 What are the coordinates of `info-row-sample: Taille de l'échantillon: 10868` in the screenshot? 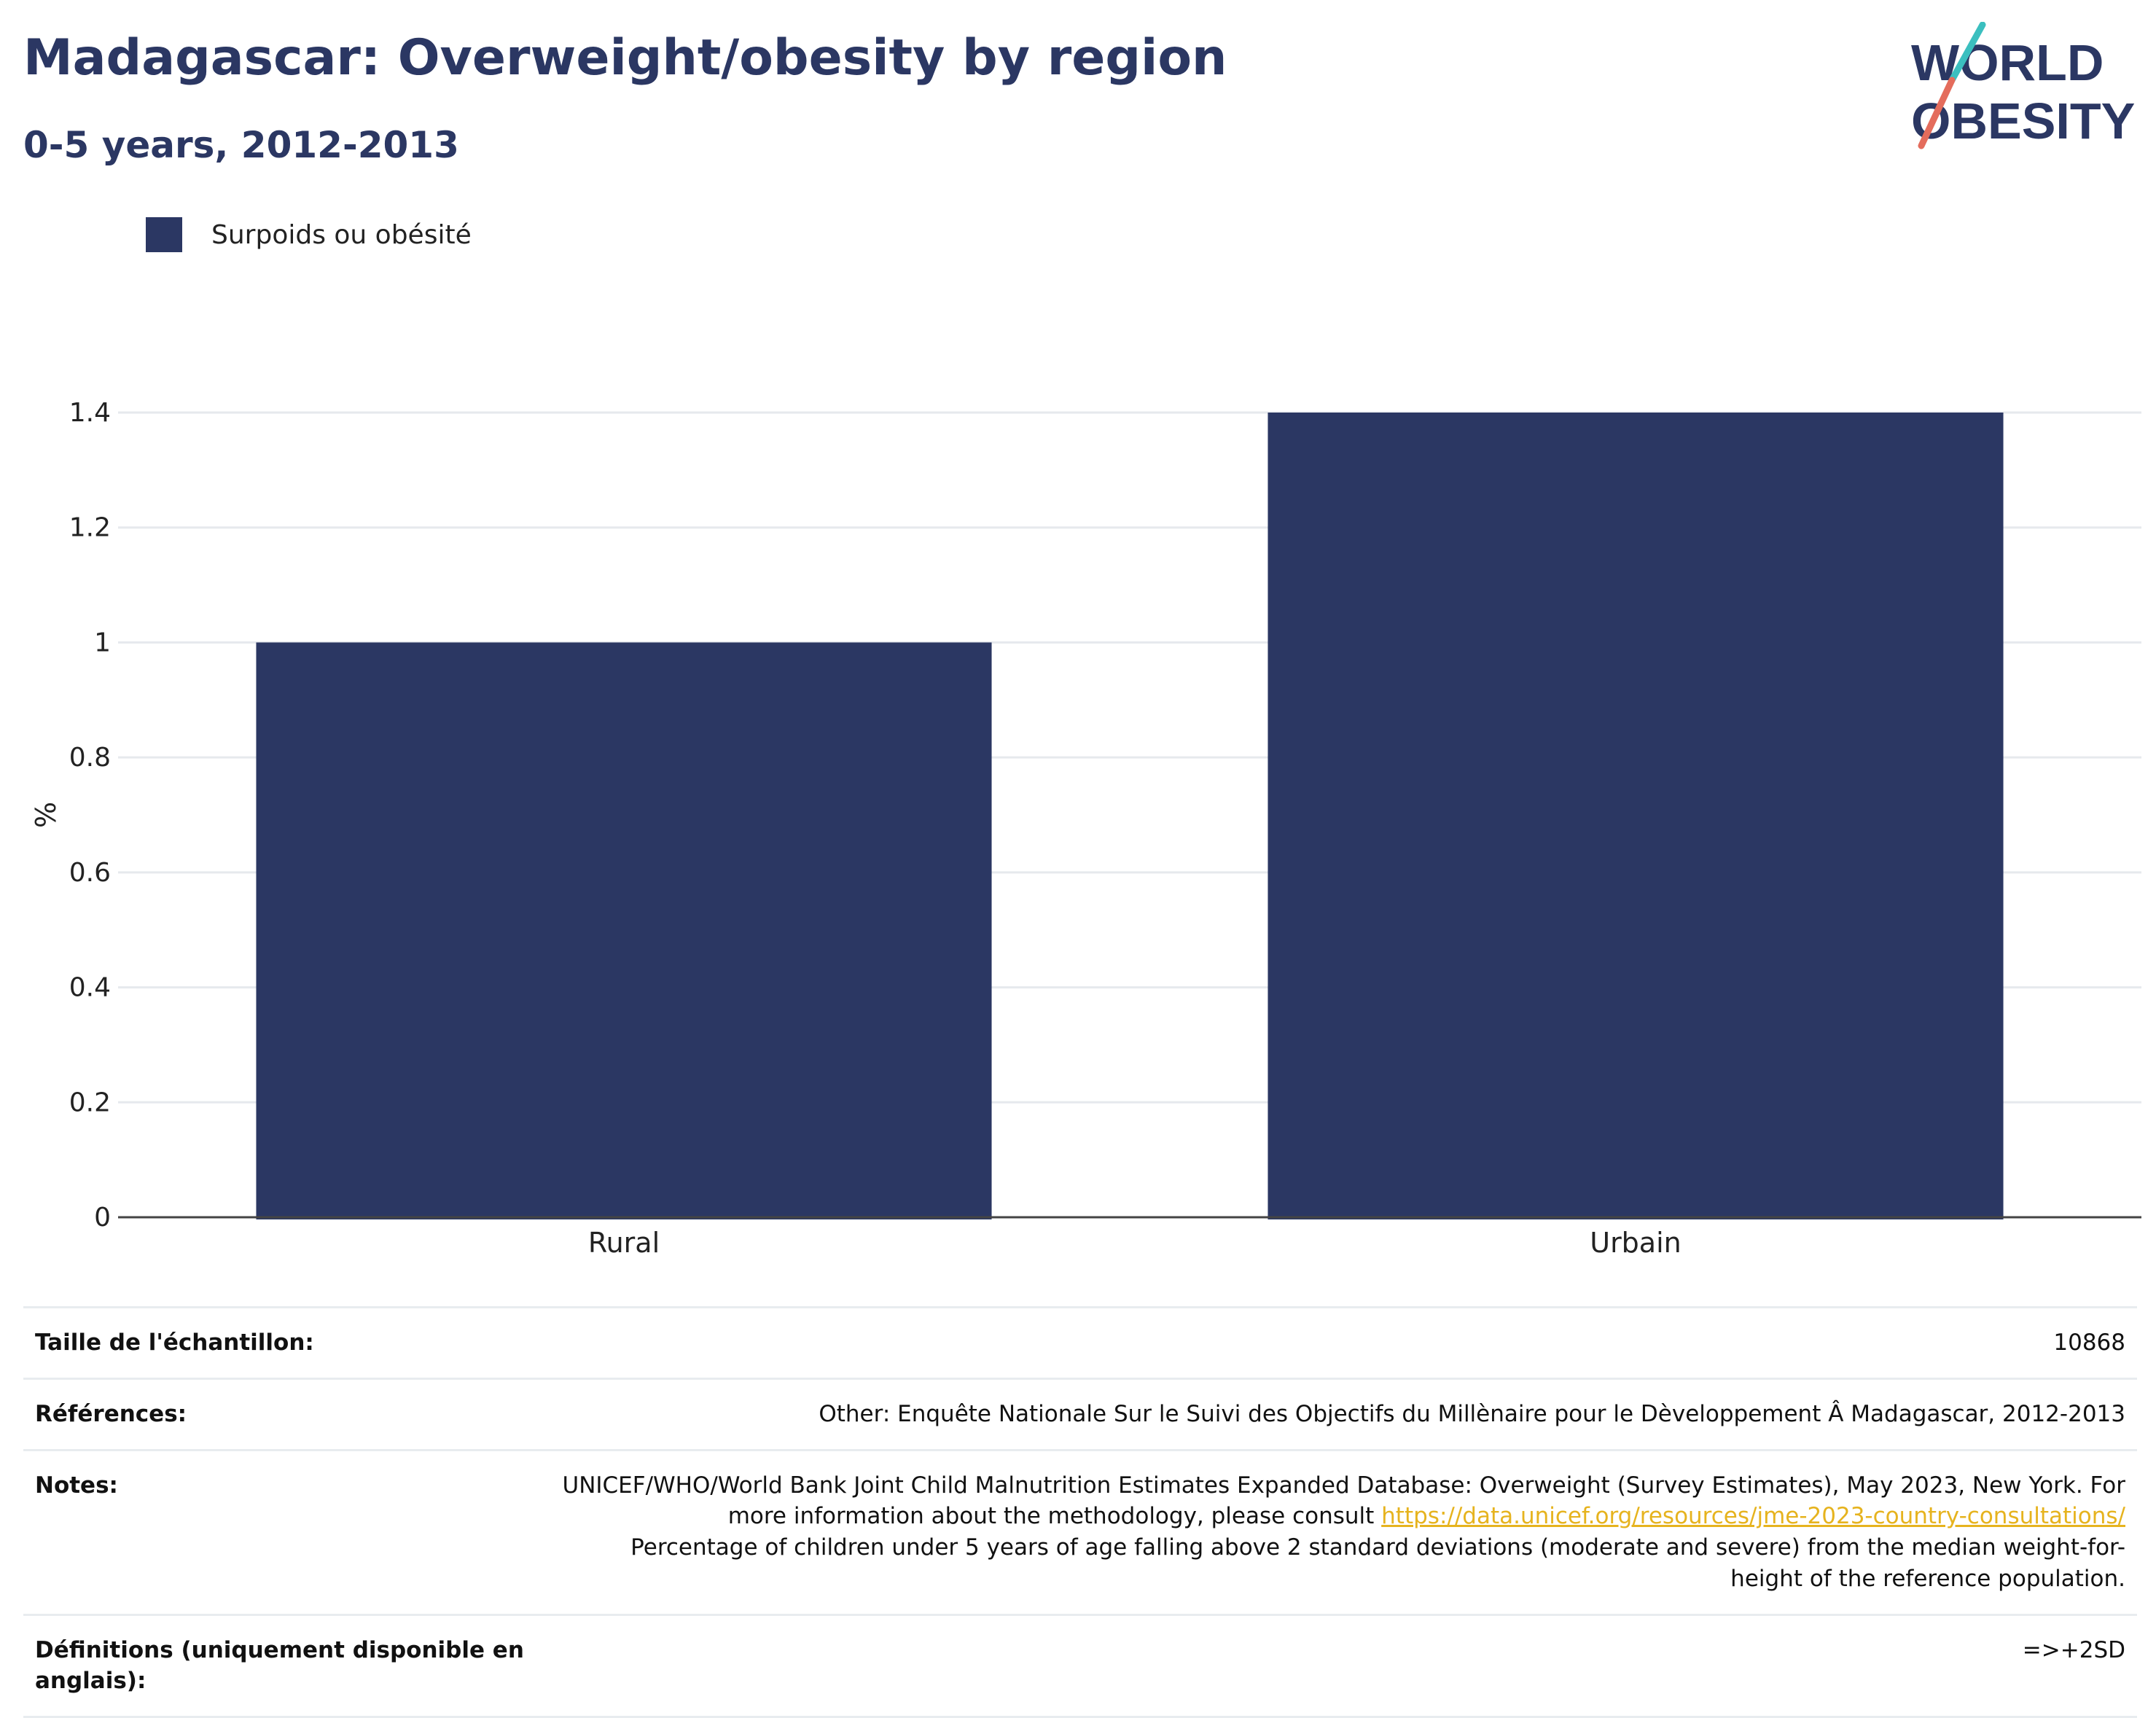 It's located at (1080, 1342).